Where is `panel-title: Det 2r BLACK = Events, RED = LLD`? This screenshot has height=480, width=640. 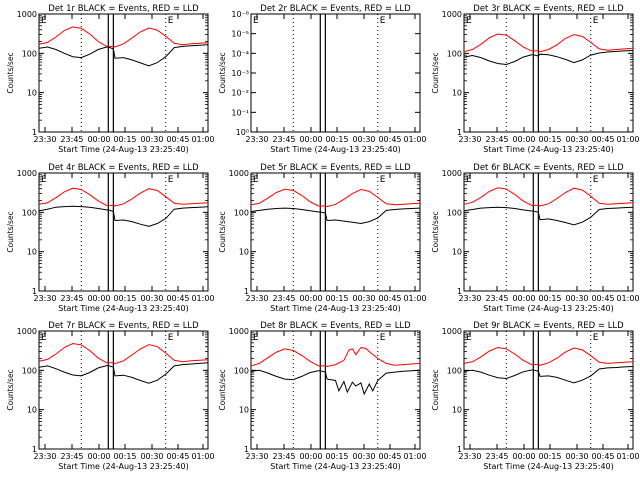
panel-title: Det 2r BLACK = Events, RED = LLD is located at coordinates (335, 9).